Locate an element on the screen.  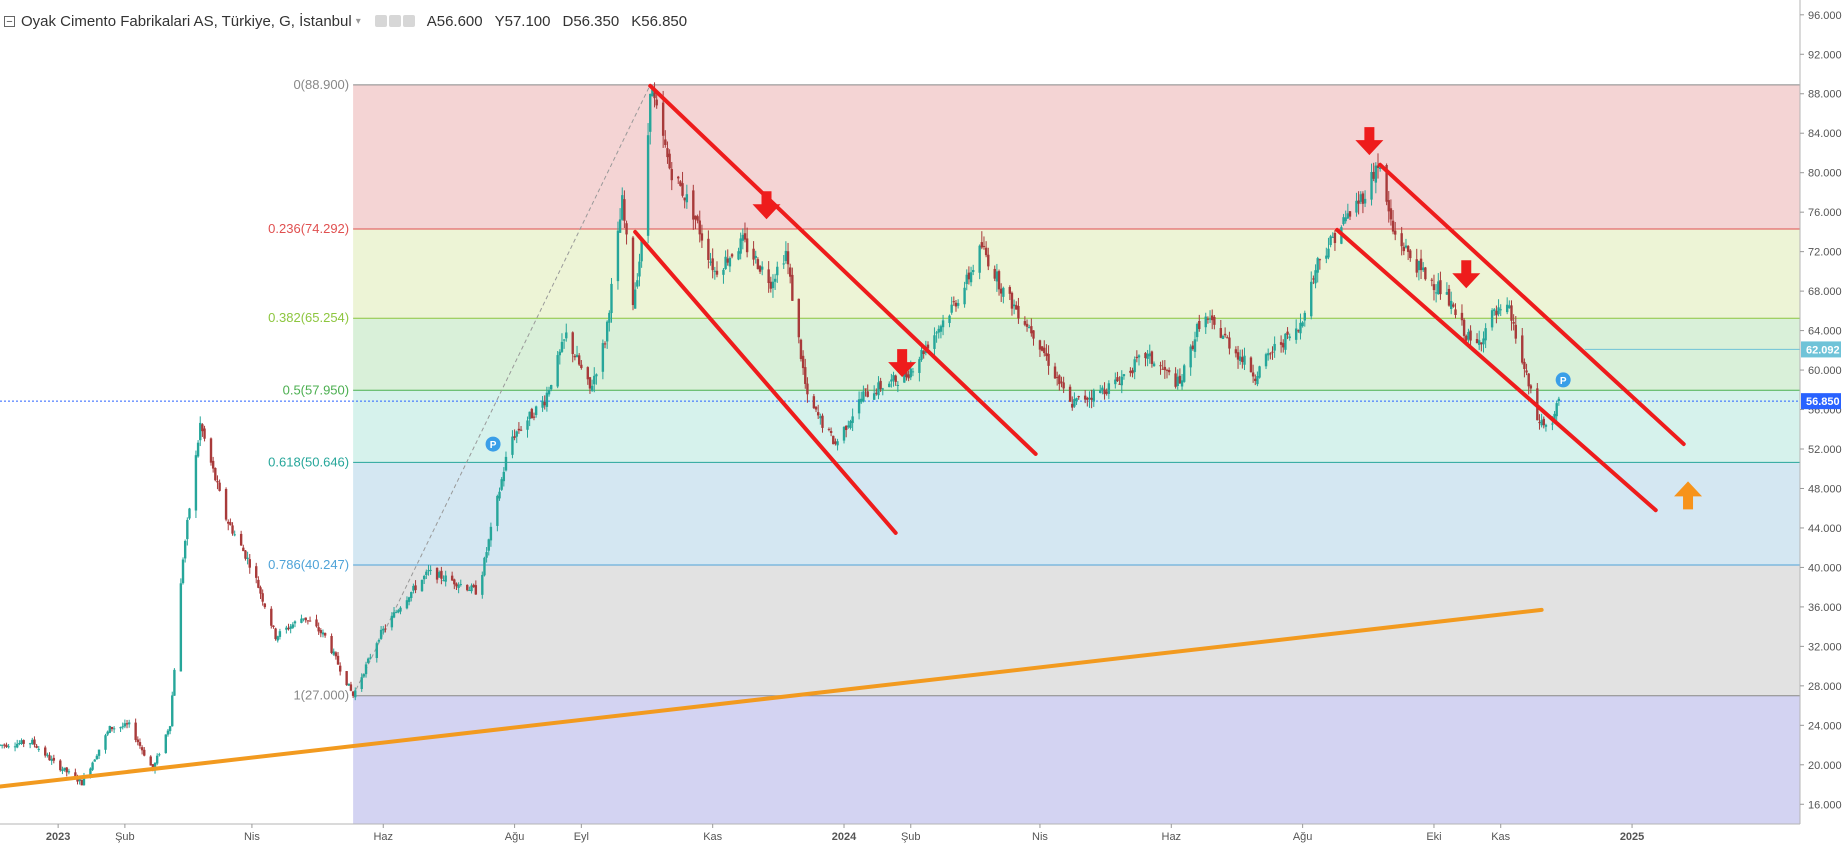
chevron-down-icon: ▾ is located at coordinates (358, 21).